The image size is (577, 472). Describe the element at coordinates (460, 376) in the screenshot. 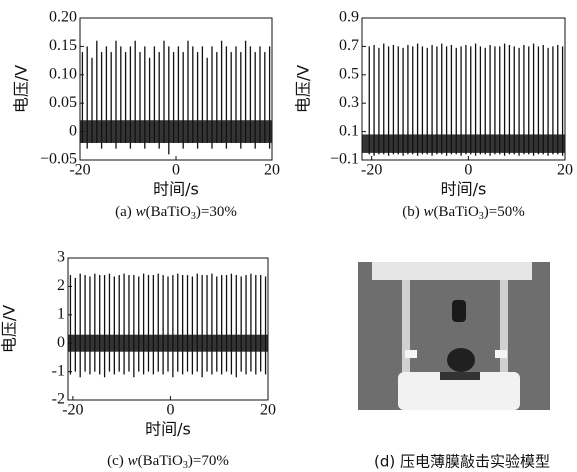

I see `base-mount` at that location.